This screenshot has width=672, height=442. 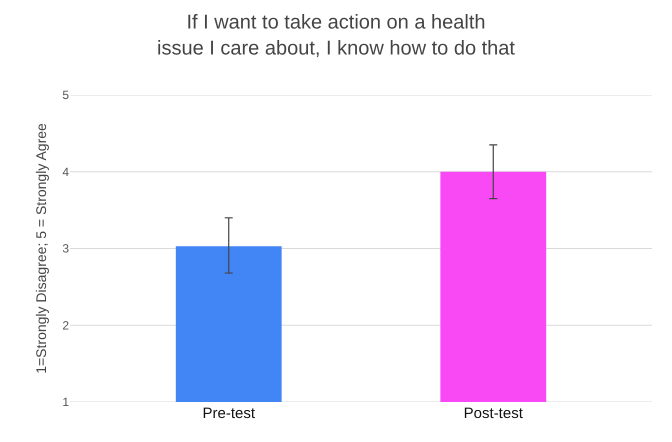 I want to click on x-tick-label: Post-test, so click(x=494, y=413).